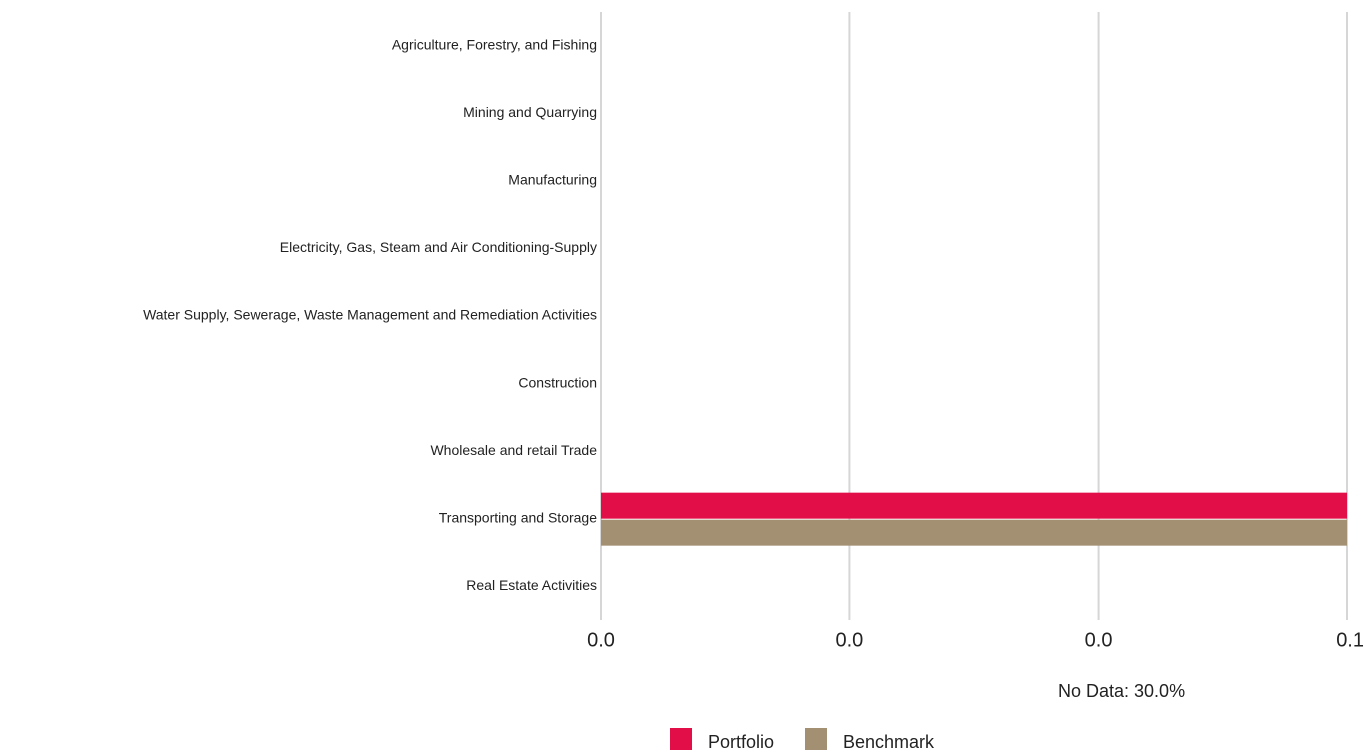 The height and width of the screenshot is (752, 1364). What do you see at coordinates (494, 44) in the screenshot?
I see `y-tick-label: Agriculture, Forestry, and Fishing` at bounding box center [494, 44].